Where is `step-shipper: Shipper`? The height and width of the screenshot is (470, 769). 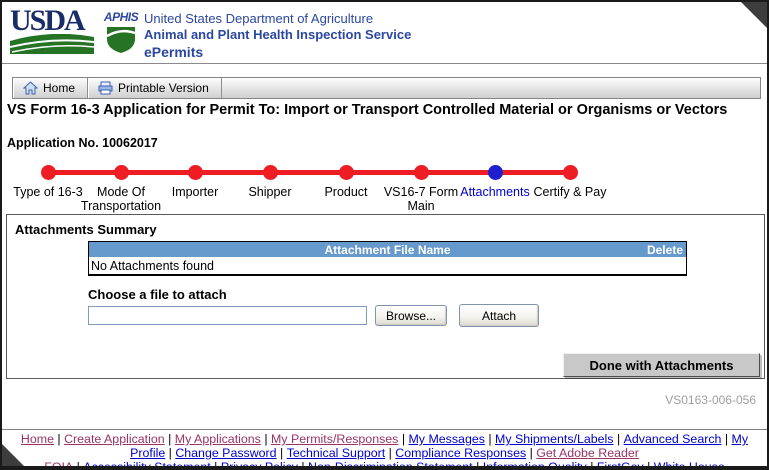
step-shipper: Shipper is located at coordinates (270, 180).